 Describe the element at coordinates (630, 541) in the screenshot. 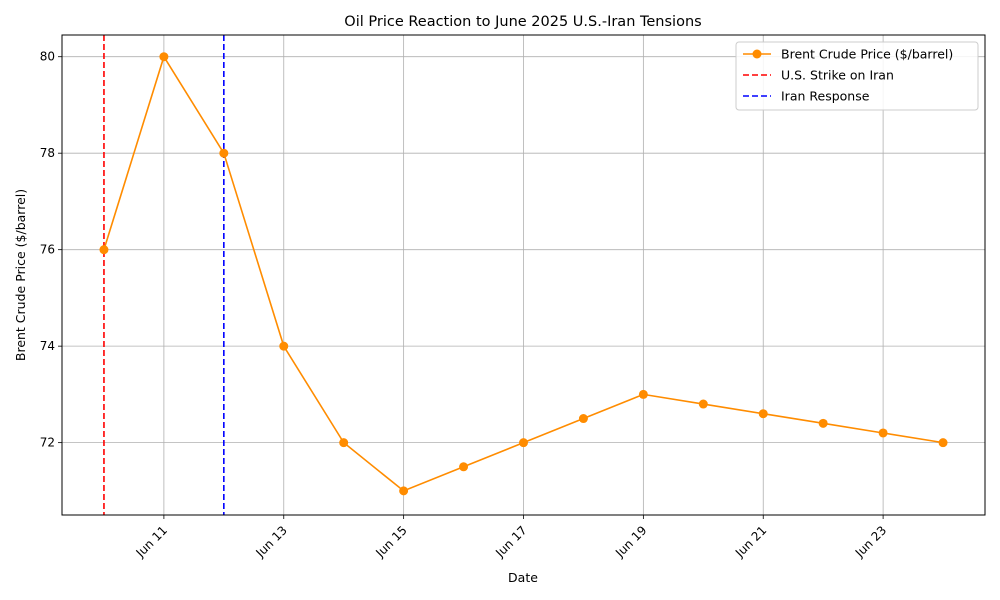

I see `x-tick-label: Jun 19` at that location.